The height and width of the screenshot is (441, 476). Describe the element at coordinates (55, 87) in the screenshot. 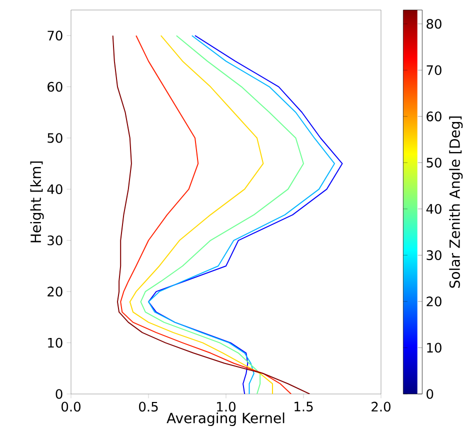

I see `y-tick-label: 60` at that location.